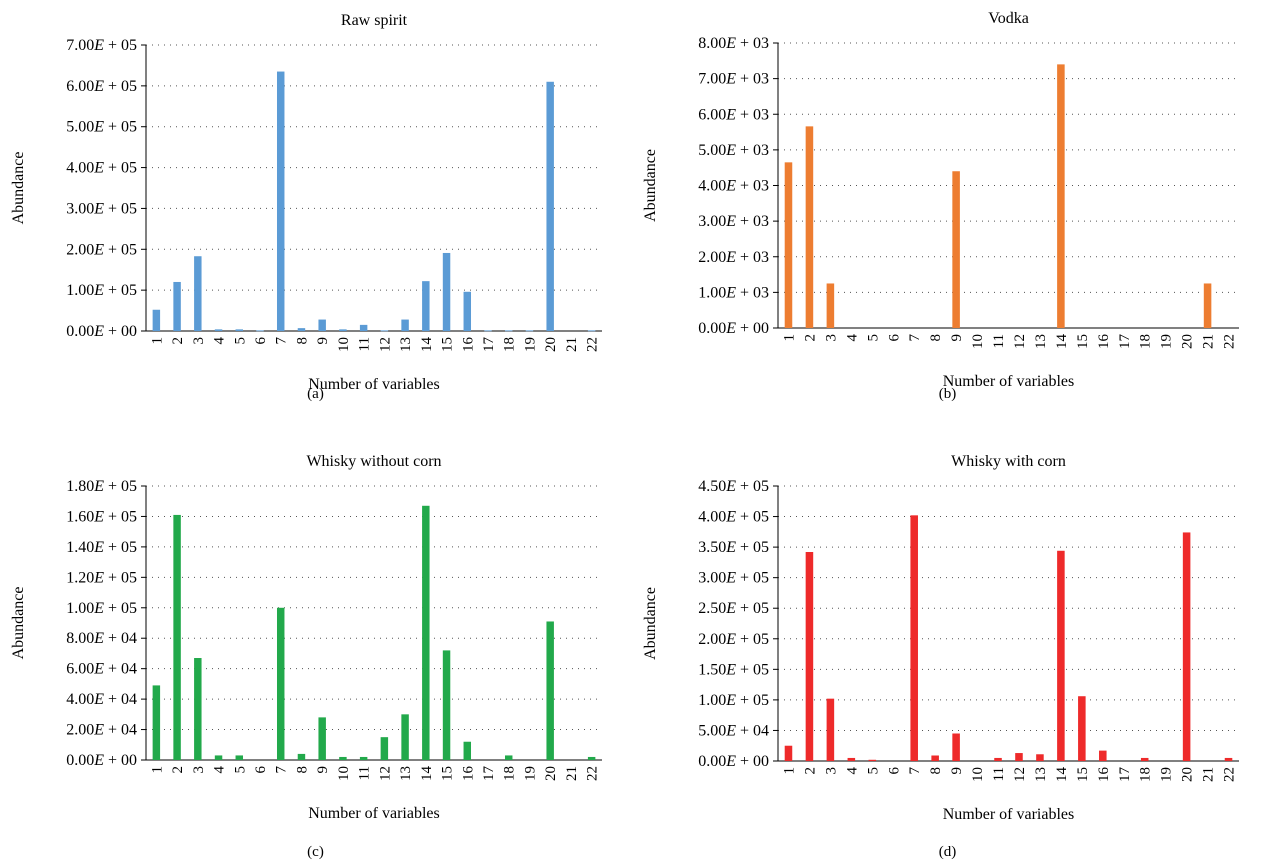 The image size is (1263, 867). What do you see at coordinates (733, 221) in the screenshot?
I see `y-tick-label: 3.00E + 03` at bounding box center [733, 221].